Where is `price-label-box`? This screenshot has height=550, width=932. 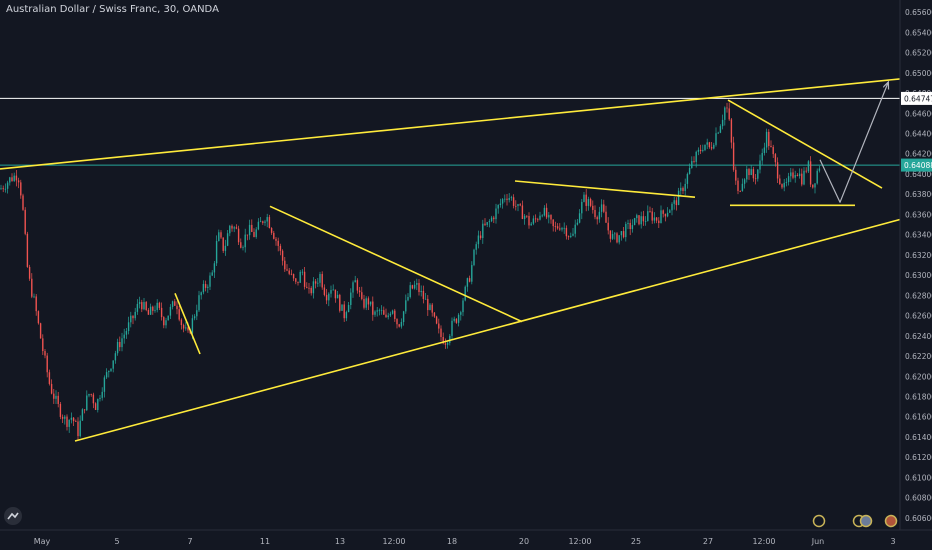
price-label-box is located at coordinates (916, 98).